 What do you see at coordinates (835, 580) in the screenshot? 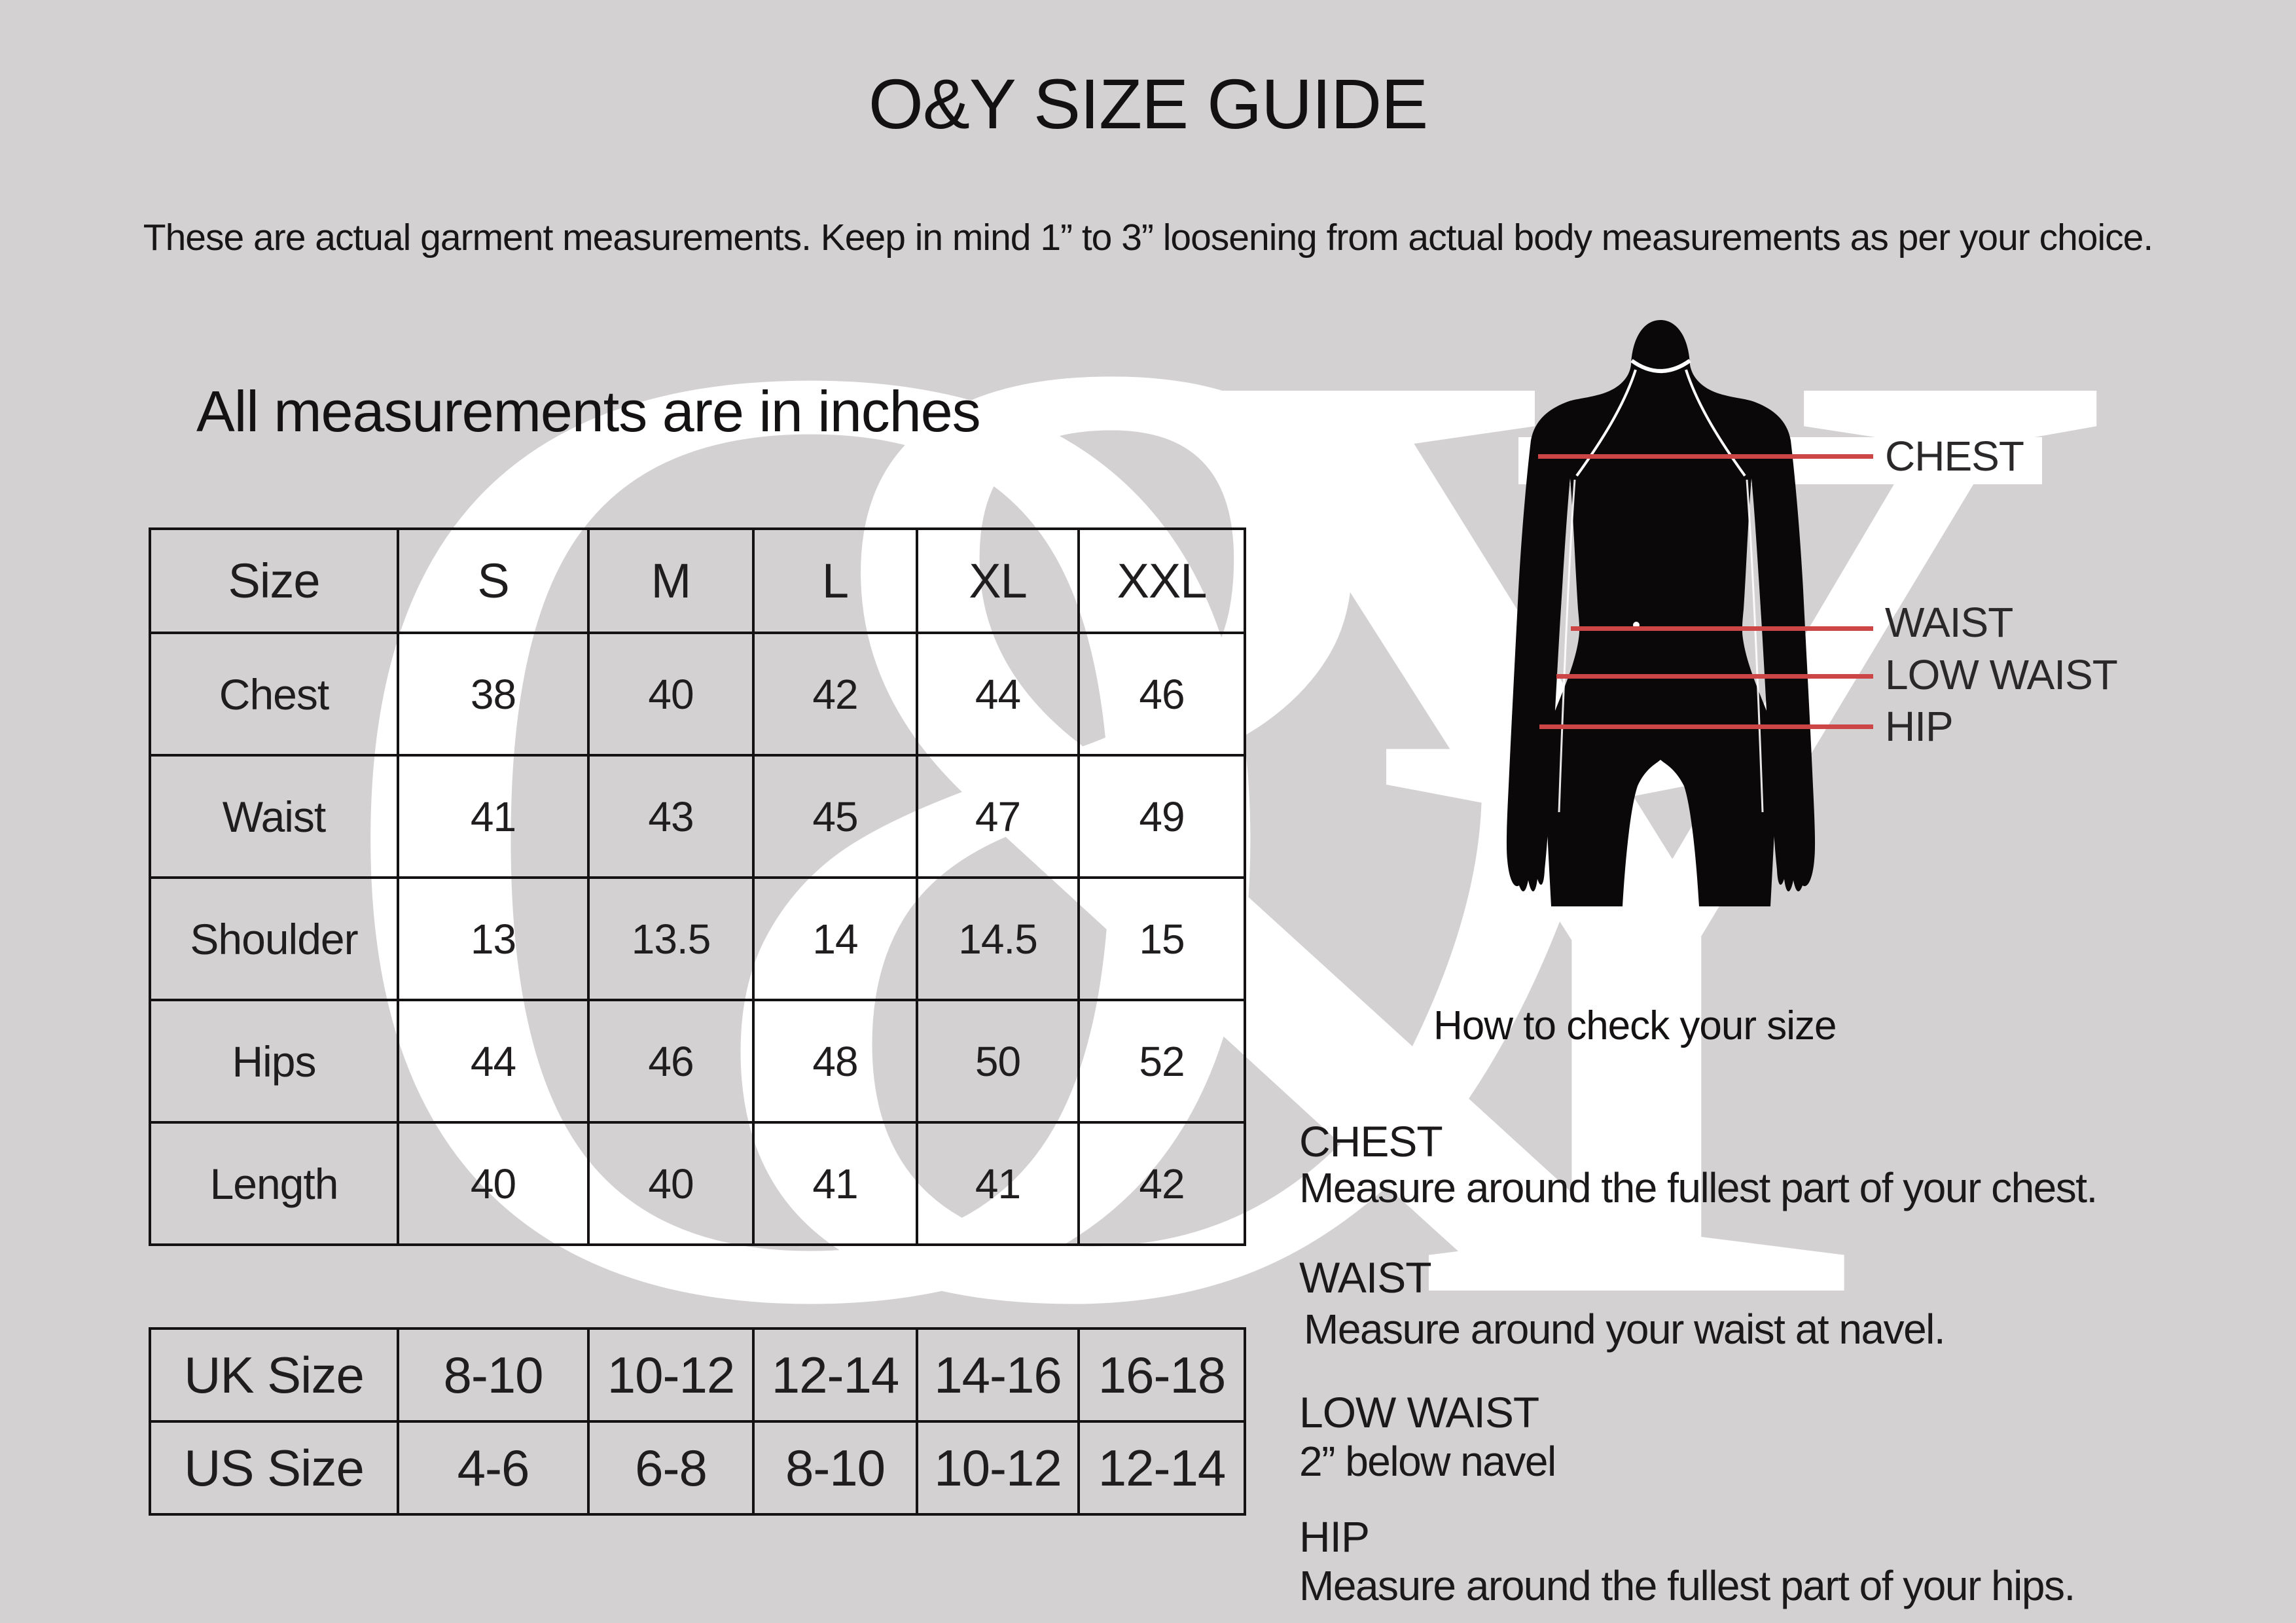
I see `column-header: L` at bounding box center [835, 580].